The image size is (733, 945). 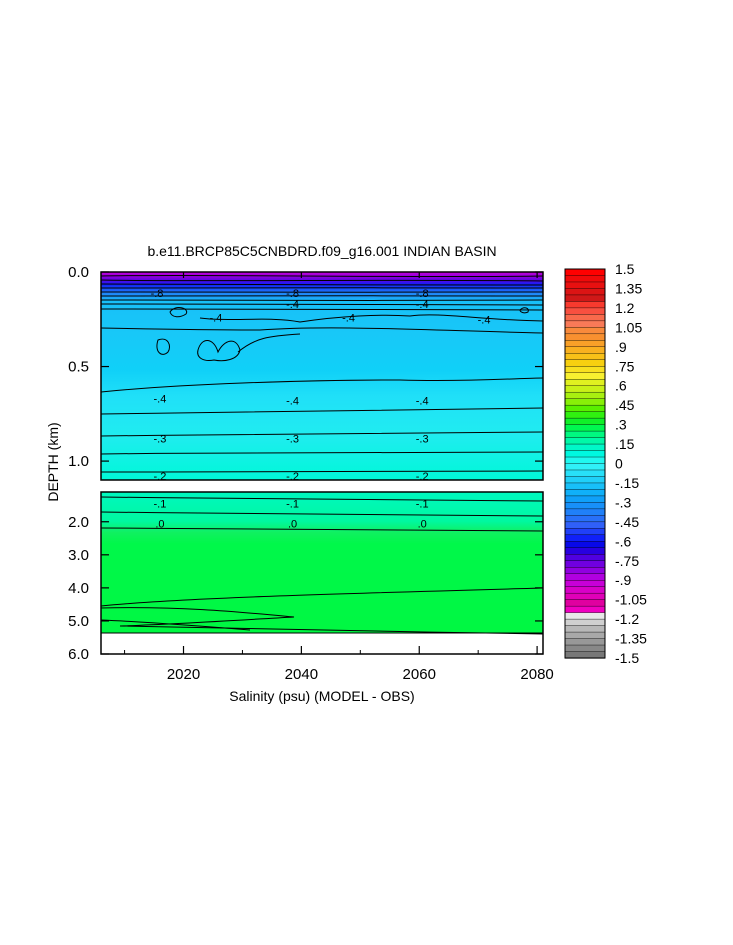 What do you see at coordinates (536, 674) in the screenshot?
I see `x-tick-label: 2080` at bounding box center [536, 674].